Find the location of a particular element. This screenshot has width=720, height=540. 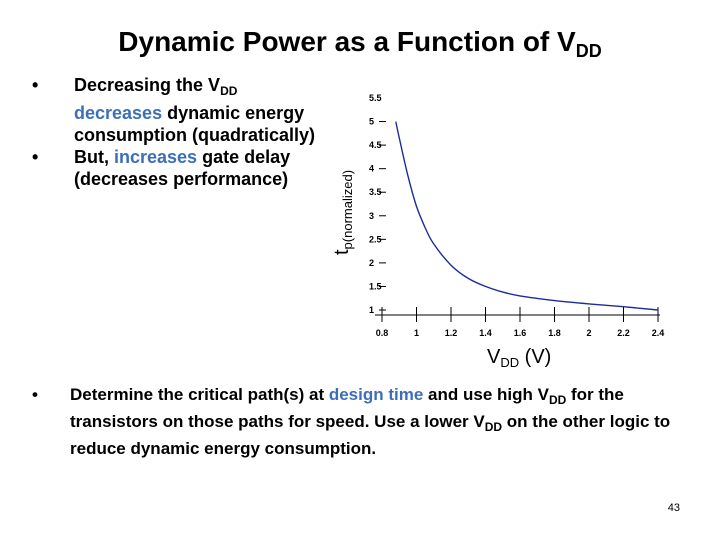

x-axis-title: VDD (V) is located at coordinates (519, 358).